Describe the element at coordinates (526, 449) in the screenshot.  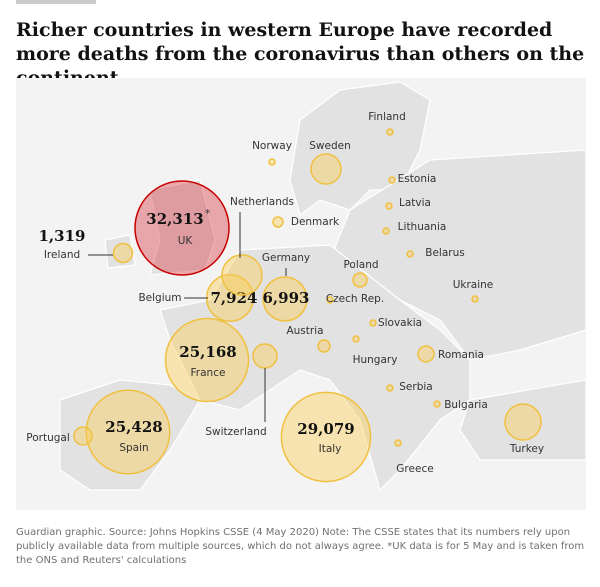
I see `country-label: Turkey` at that location.